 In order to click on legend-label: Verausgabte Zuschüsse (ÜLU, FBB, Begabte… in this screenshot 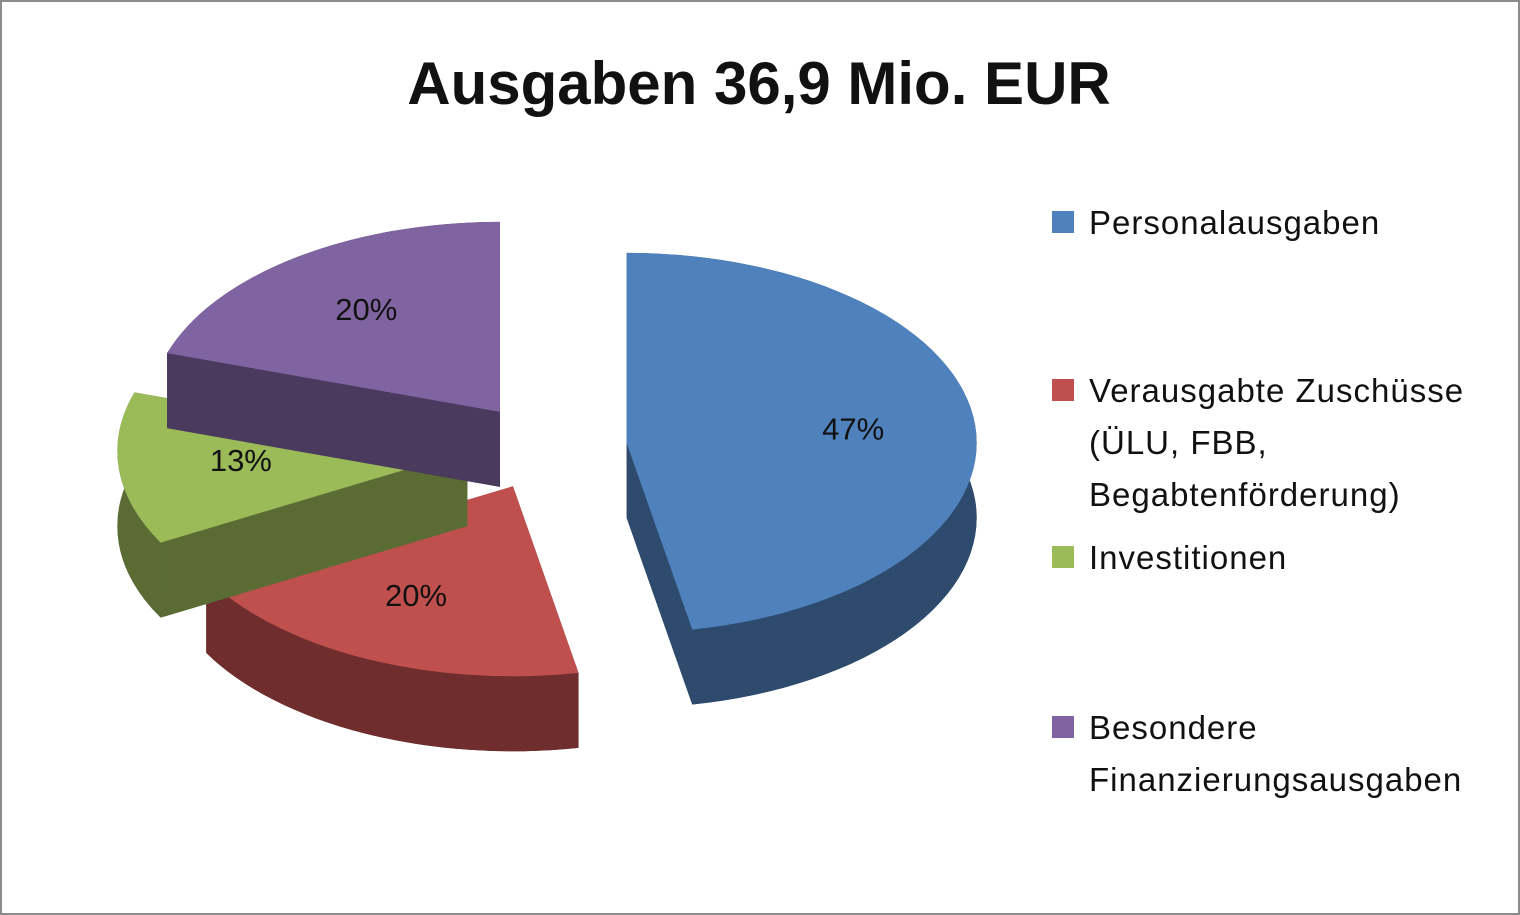, I will do `click(1277, 442)`.